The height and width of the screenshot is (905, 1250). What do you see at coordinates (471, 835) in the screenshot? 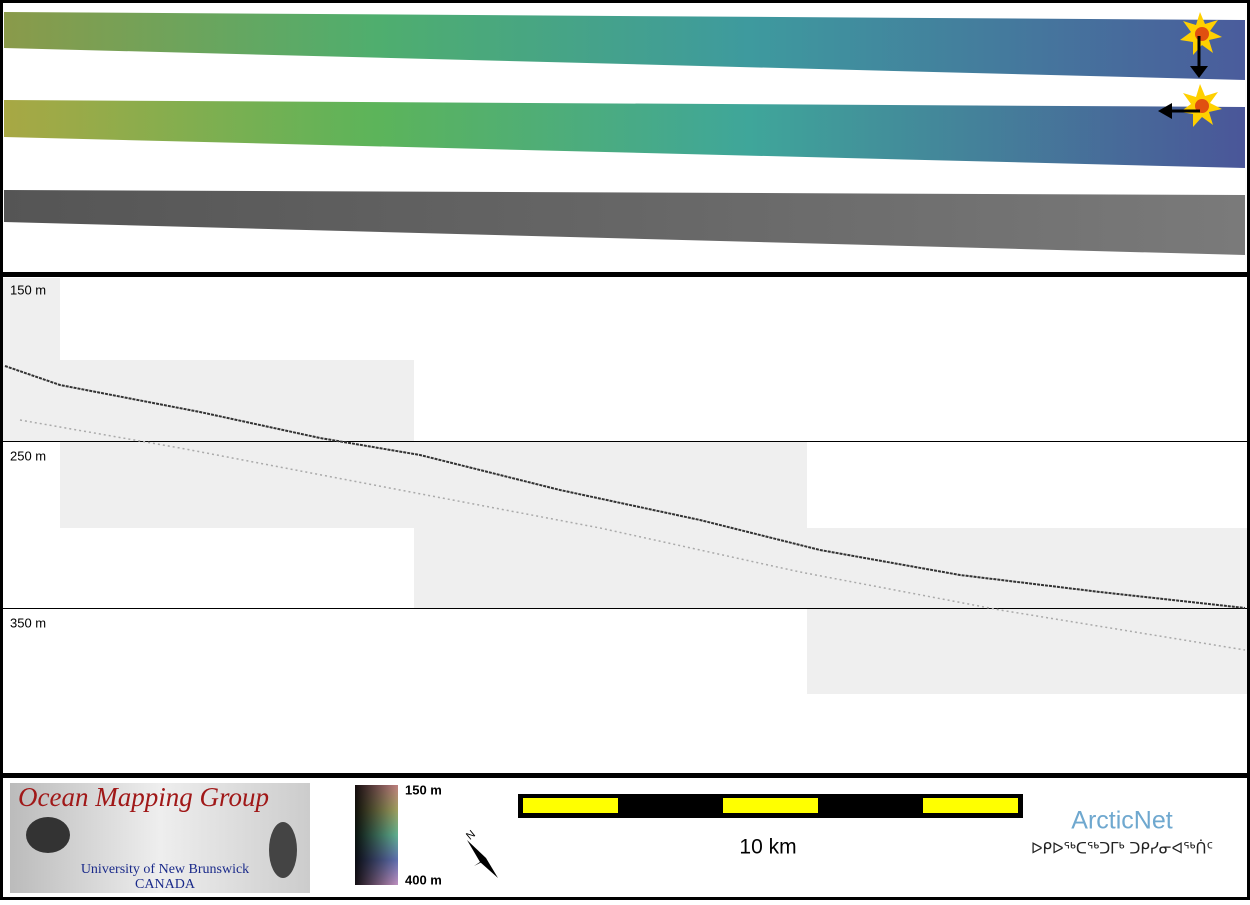
I see `north-label: N` at bounding box center [471, 835].